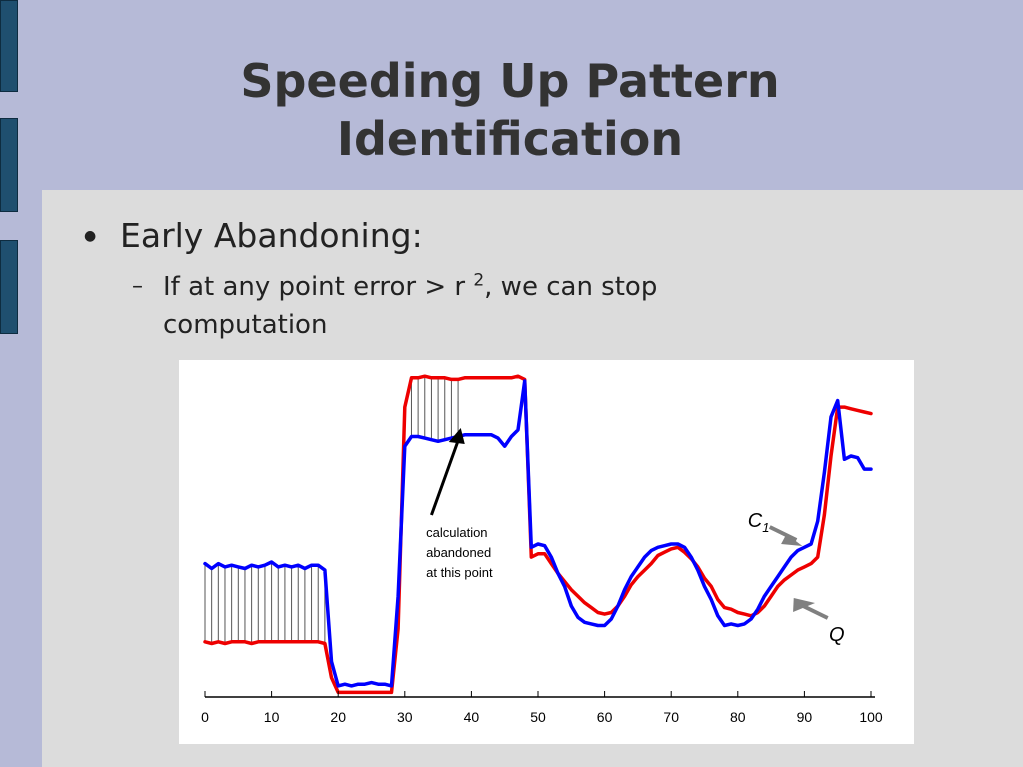 This screenshot has height=767, width=1023. I want to click on annotations: calculation abandoned at this point C1 Q, so click(635, 537).